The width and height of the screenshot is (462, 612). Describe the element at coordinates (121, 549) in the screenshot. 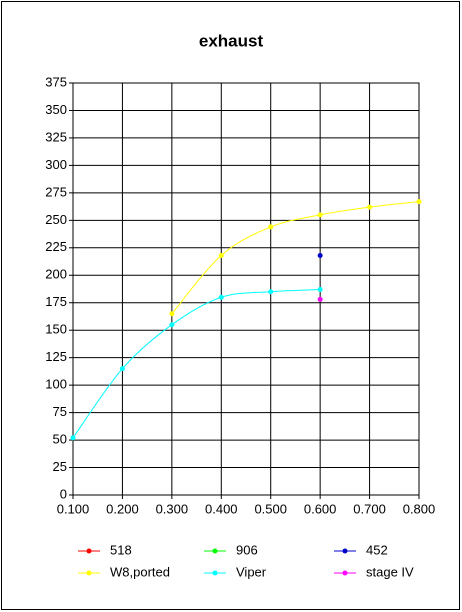

I see `legend-label: 518` at that location.